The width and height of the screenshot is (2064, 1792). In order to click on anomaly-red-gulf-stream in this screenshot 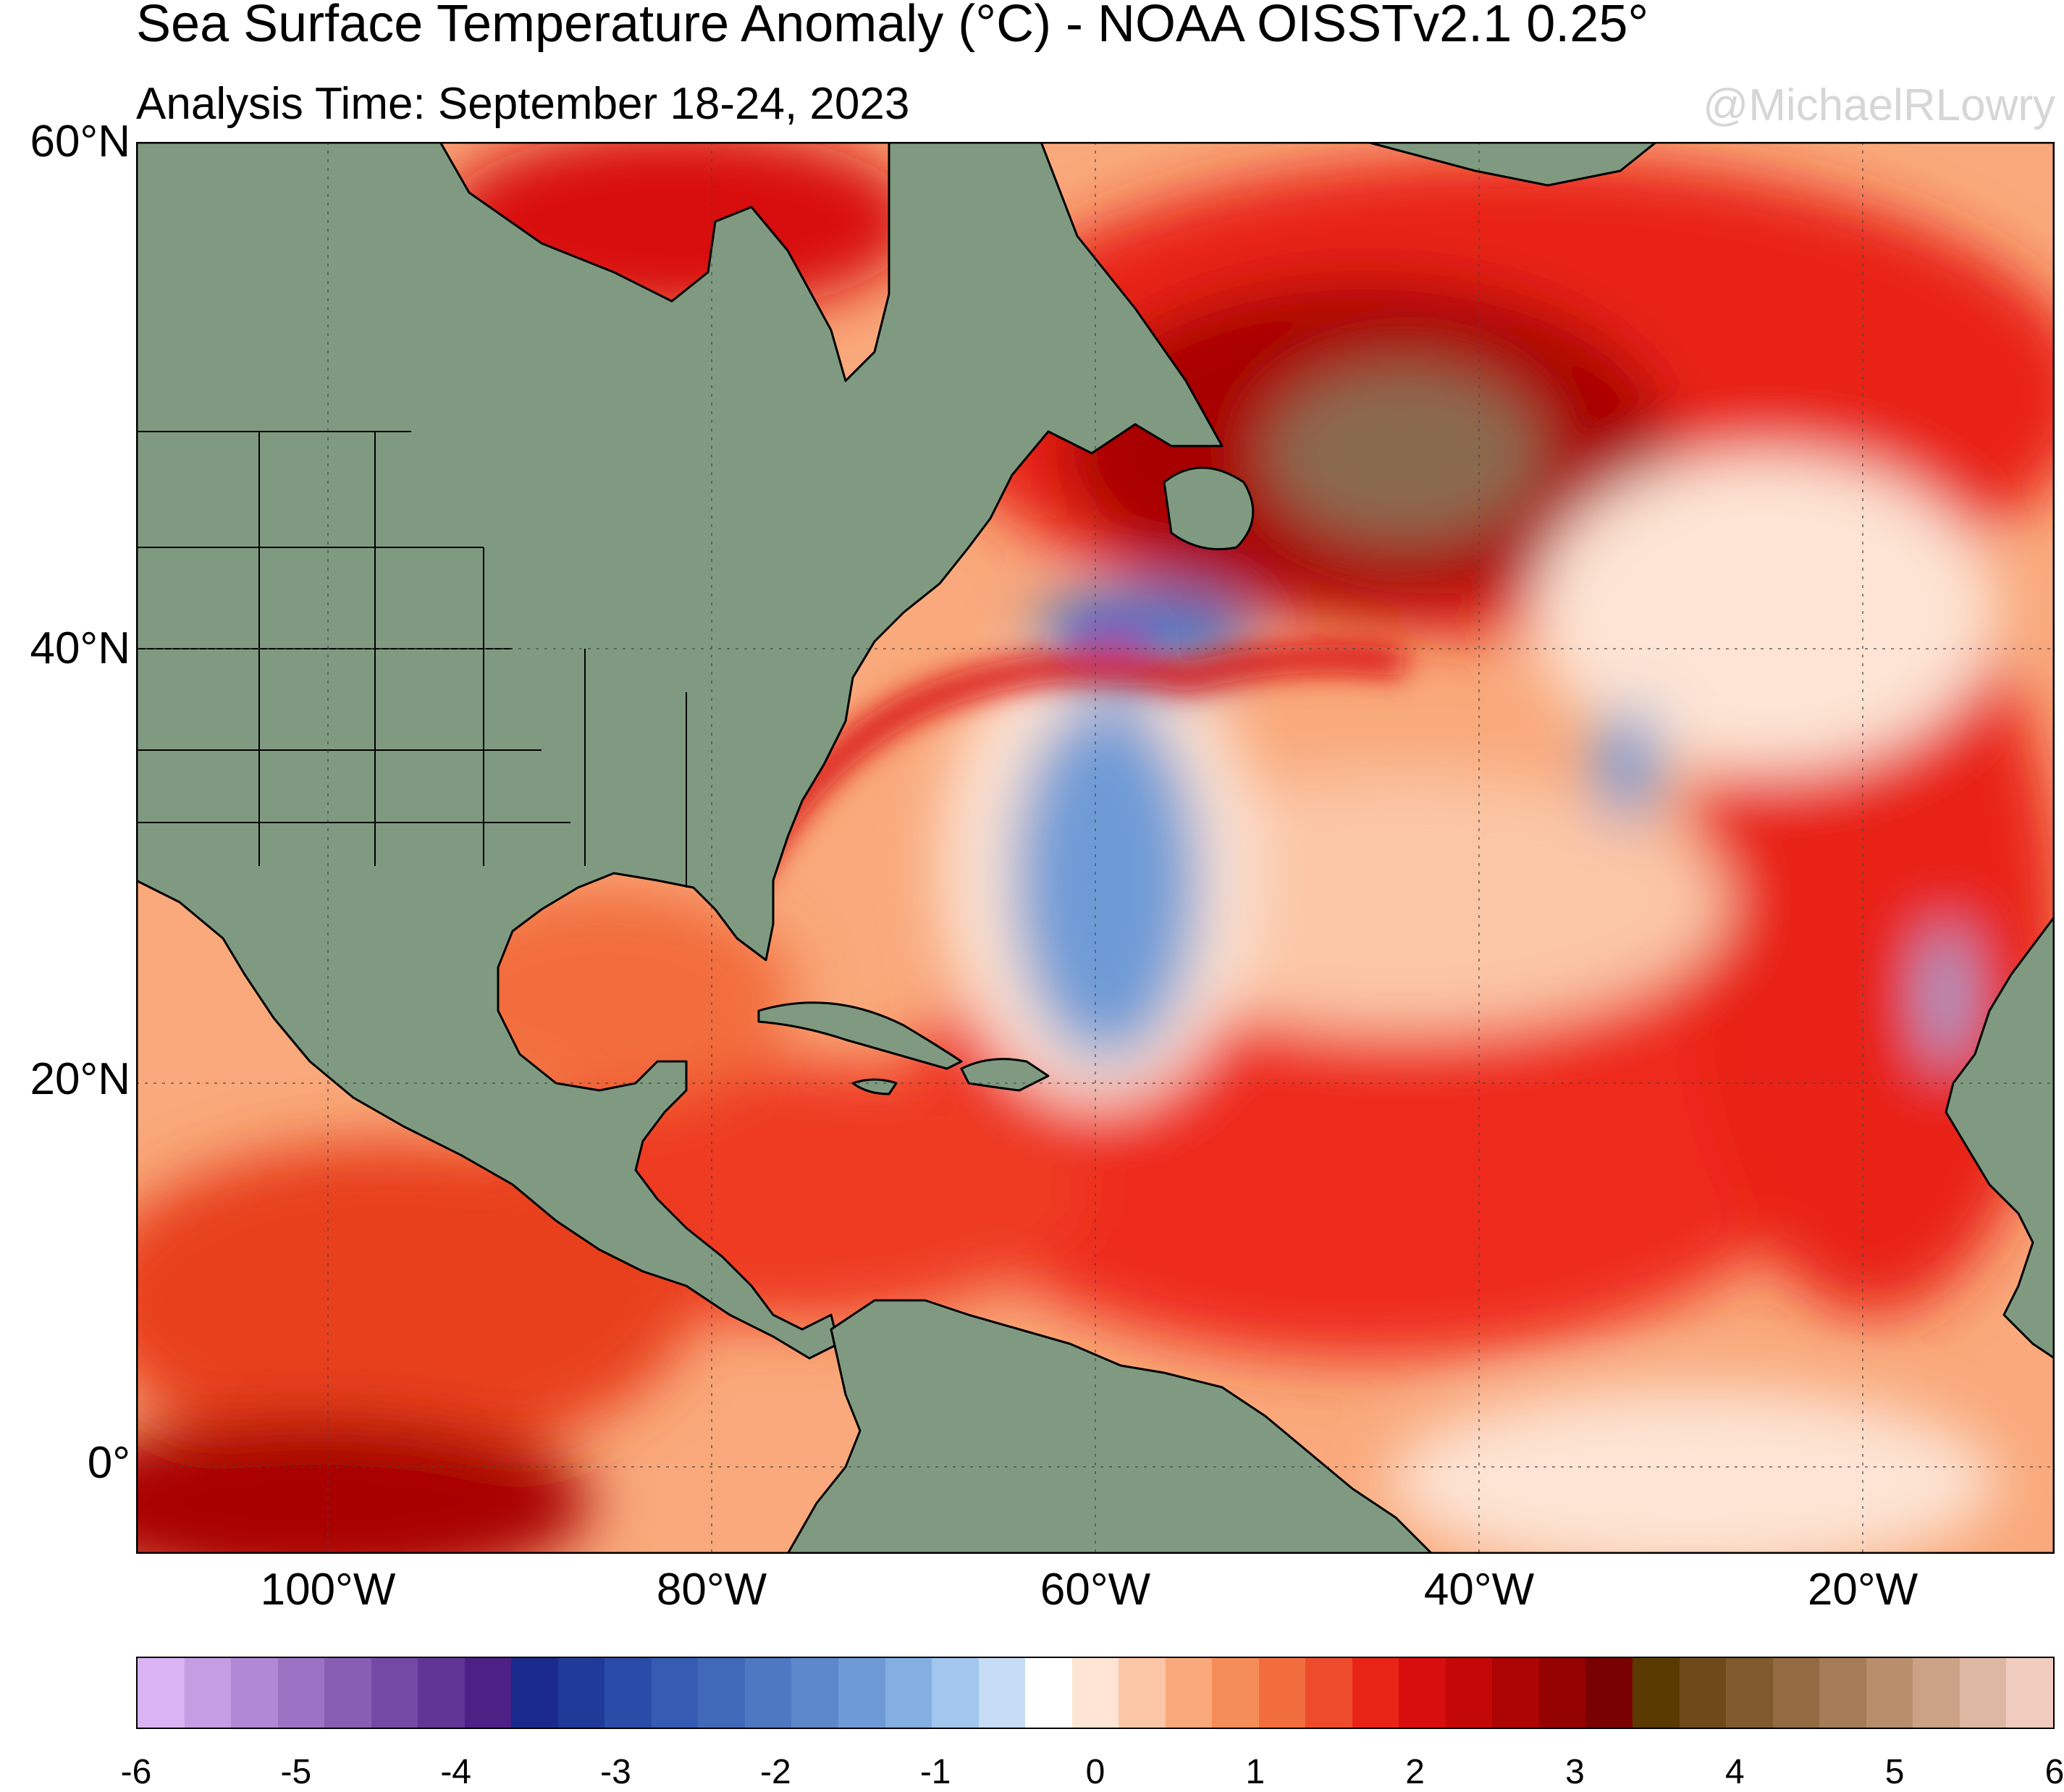, I will do `click(1068, 766)`.